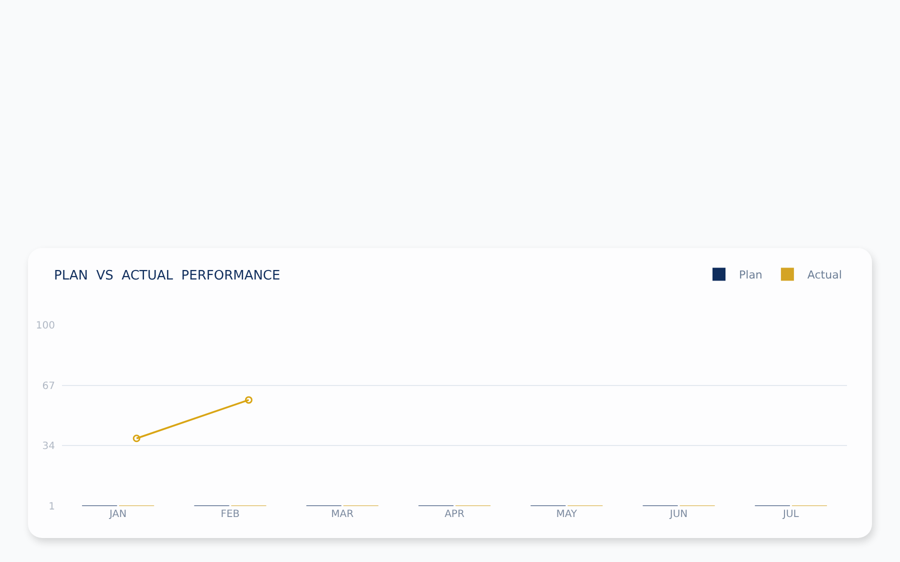  Describe the element at coordinates (230, 514) in the screenshot. I see `x-tick-label: FEB` at that location.